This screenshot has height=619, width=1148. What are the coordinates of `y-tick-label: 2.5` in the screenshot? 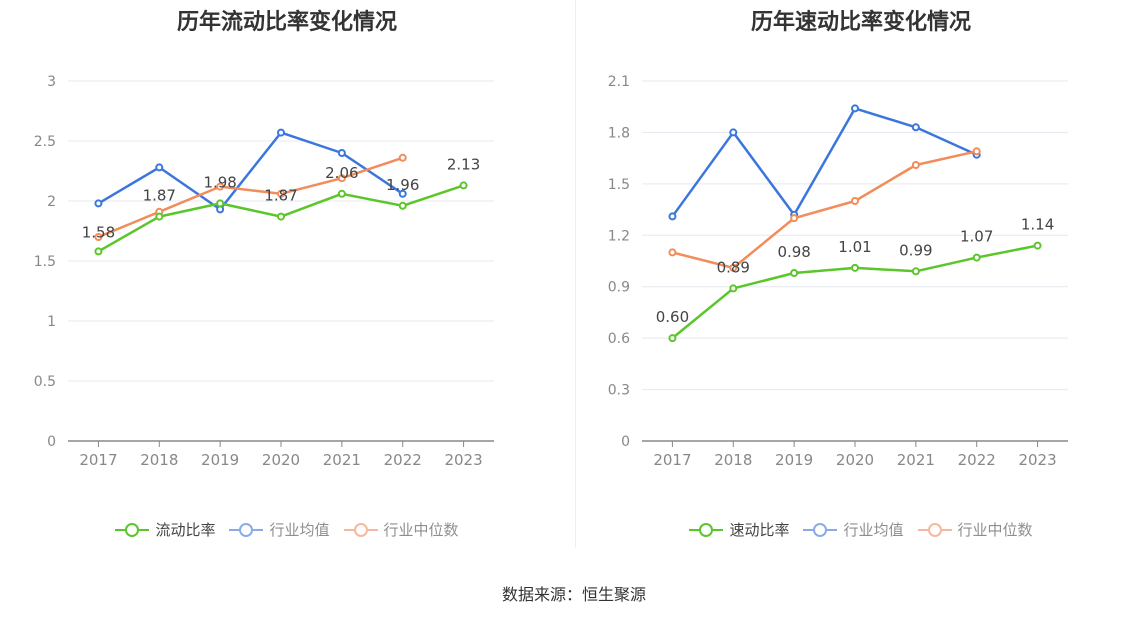 It's located at (45, 142).